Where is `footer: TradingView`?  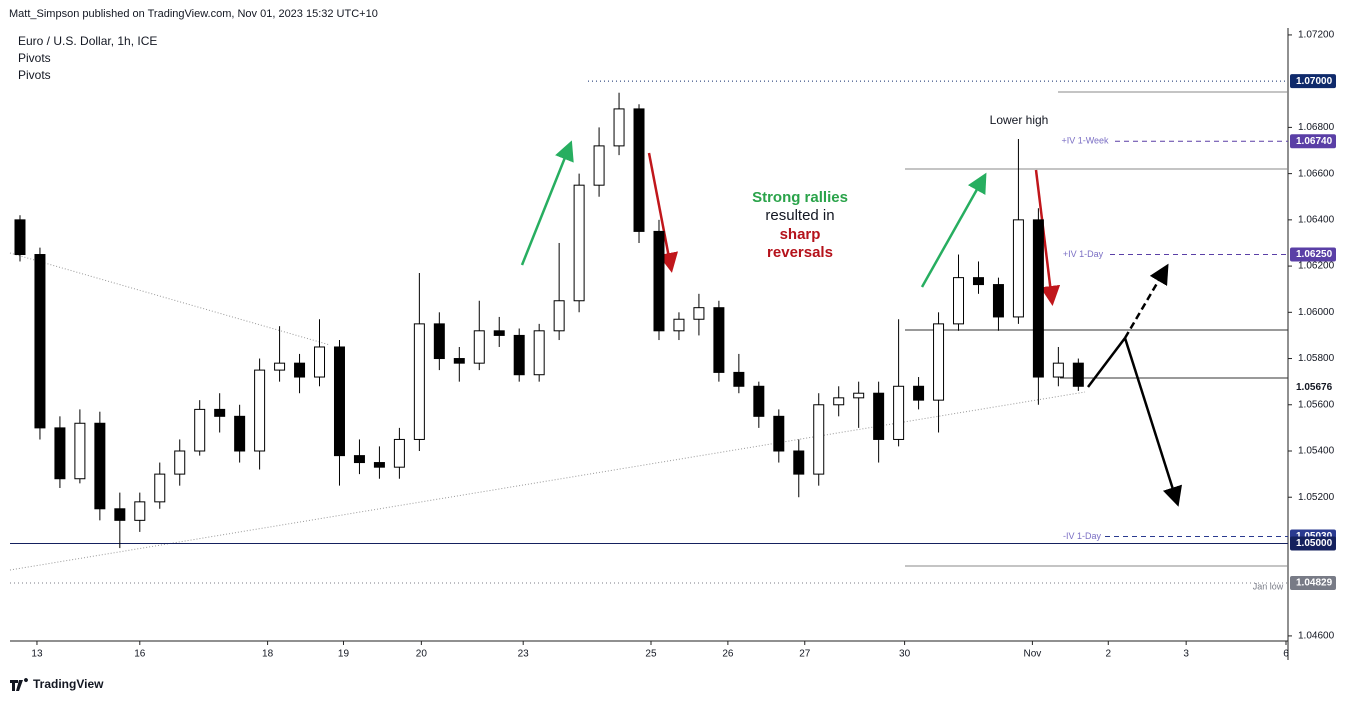 footer: TradingView is located at coordinates (68, 684).